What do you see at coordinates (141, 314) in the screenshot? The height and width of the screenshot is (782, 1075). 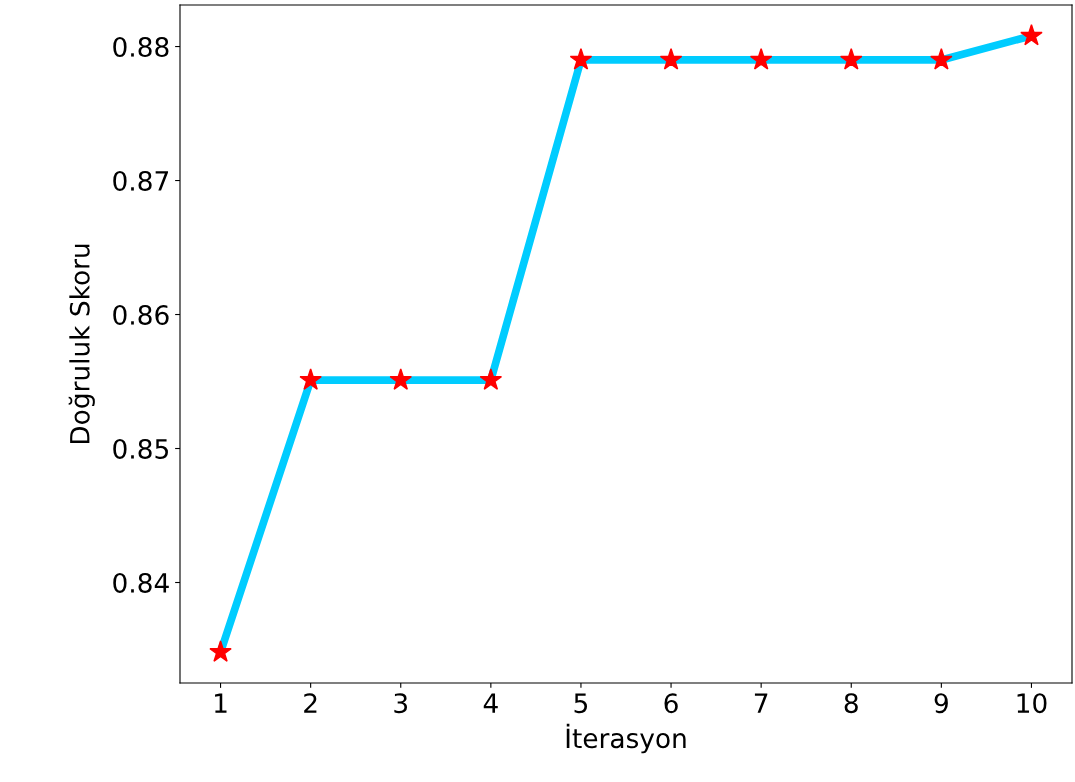 I see `y-tick-label: 0.86` at bounding box center [141, 314].